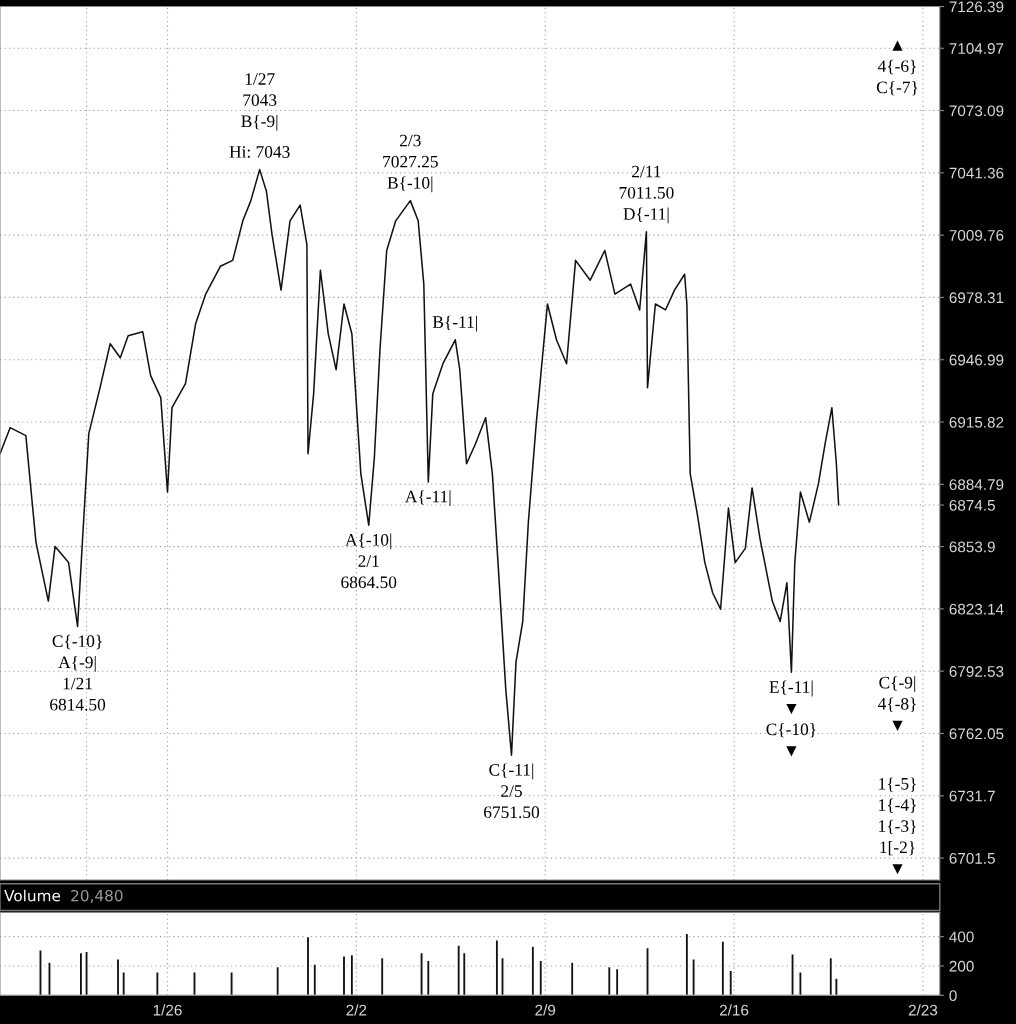  I want to click on y-tick-label: 7104.97, so click(976, 48).